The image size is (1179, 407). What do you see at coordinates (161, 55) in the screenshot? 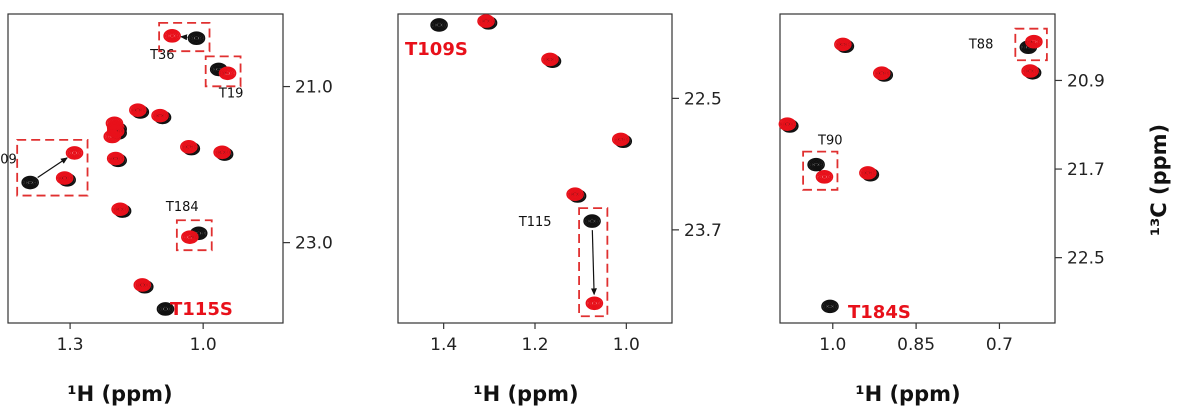
I see `residue-label: T36` at bounding box center [161, 55].